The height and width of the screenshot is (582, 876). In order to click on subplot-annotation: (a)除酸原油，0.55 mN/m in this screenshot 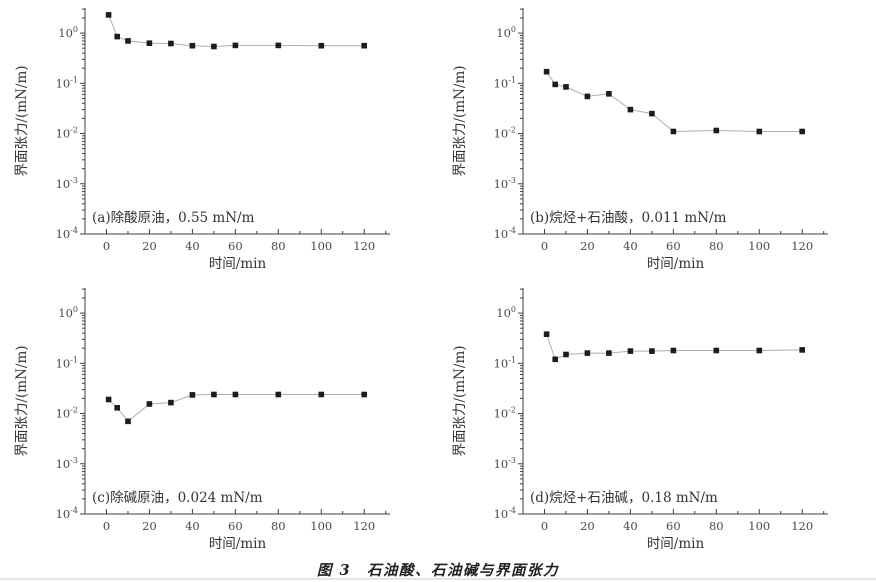, I will do `click(173, 218)`.